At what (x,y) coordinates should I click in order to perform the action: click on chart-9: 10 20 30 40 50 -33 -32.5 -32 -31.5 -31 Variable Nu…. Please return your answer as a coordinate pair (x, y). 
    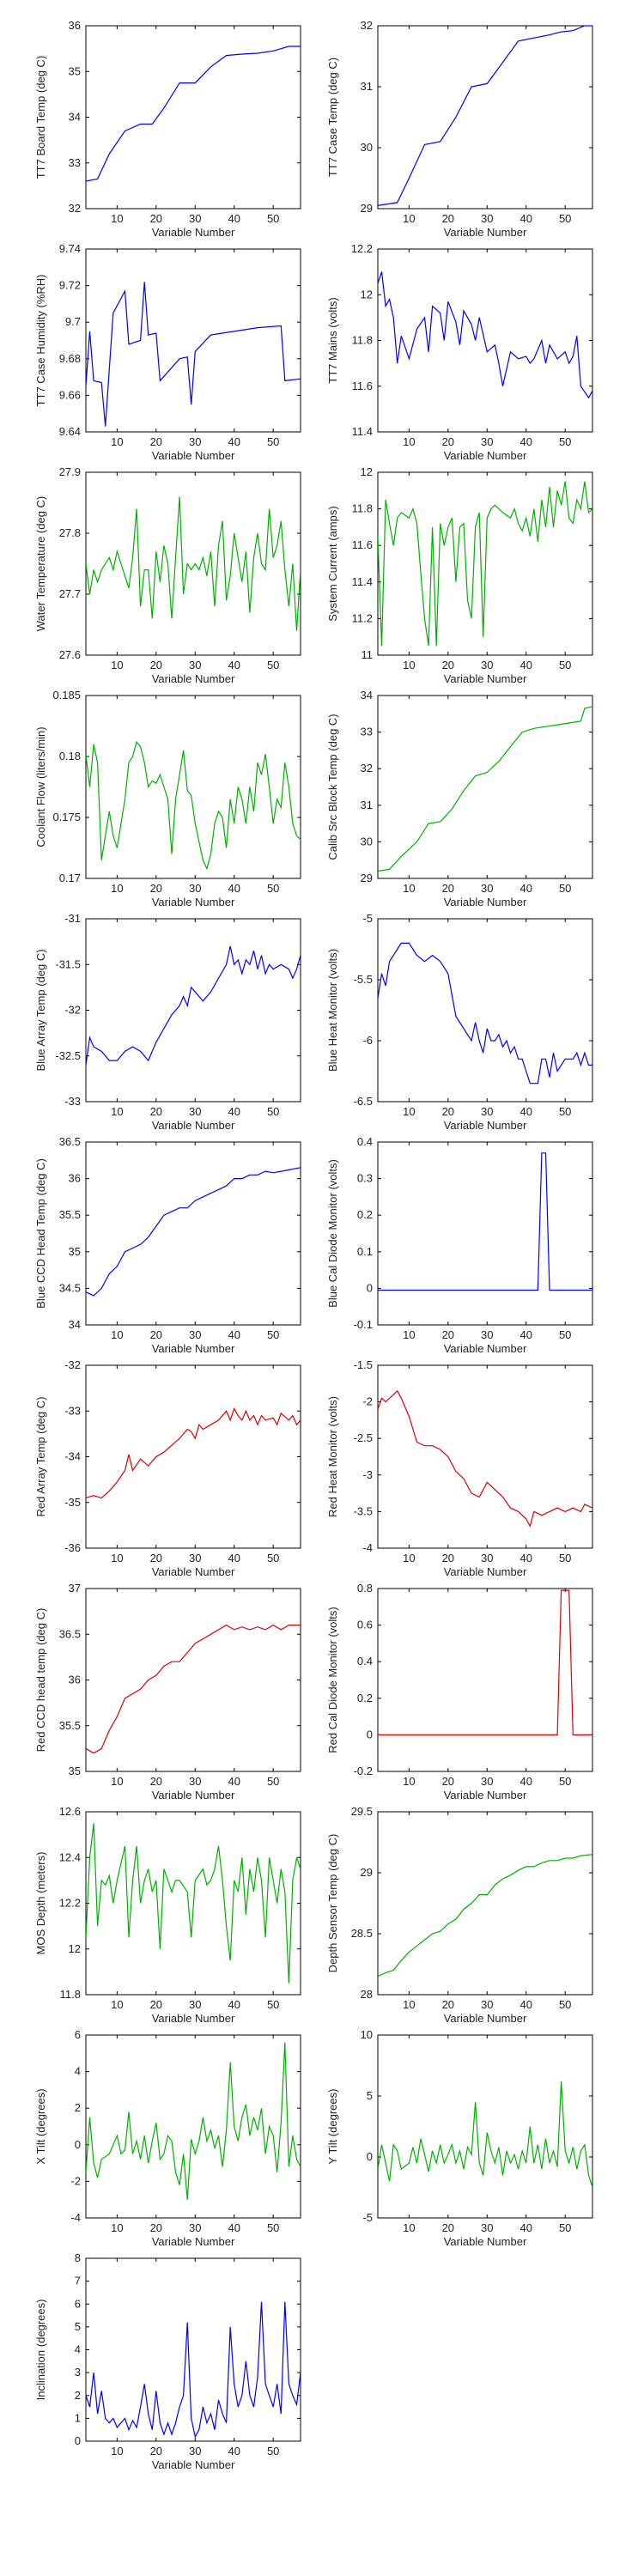
    Looking at the image, I should click on (167, 1022).